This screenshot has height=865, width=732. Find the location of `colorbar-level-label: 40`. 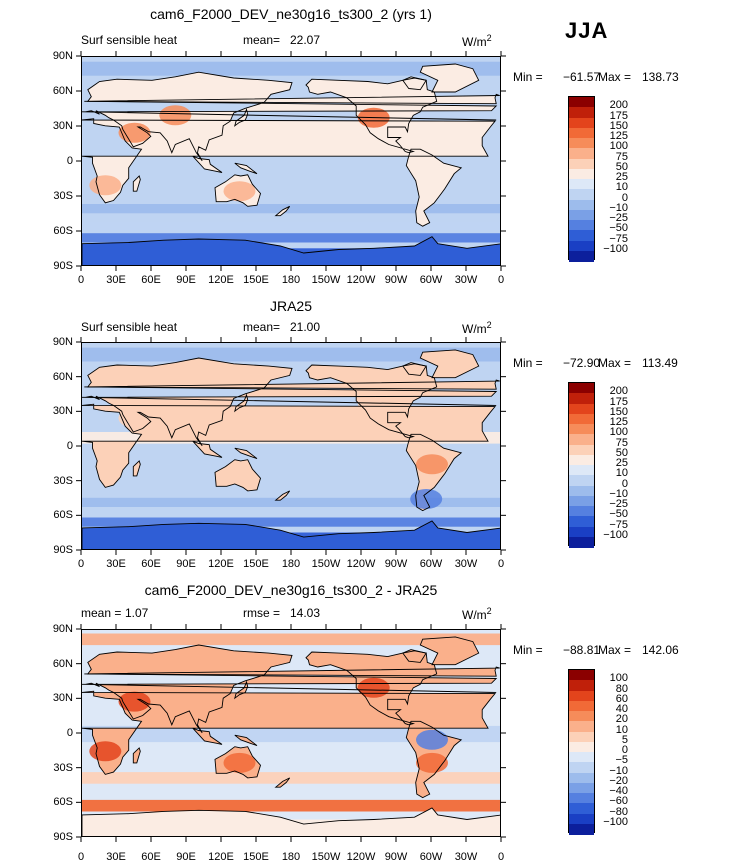

colorbar-level-label: 40 is located at coordinates (621, 709).